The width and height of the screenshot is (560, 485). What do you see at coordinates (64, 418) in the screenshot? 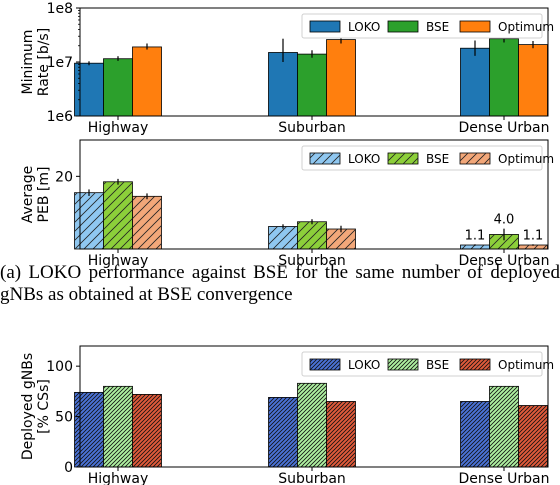
I see `y-tick-label: 50` at bounding box center [64, 418].